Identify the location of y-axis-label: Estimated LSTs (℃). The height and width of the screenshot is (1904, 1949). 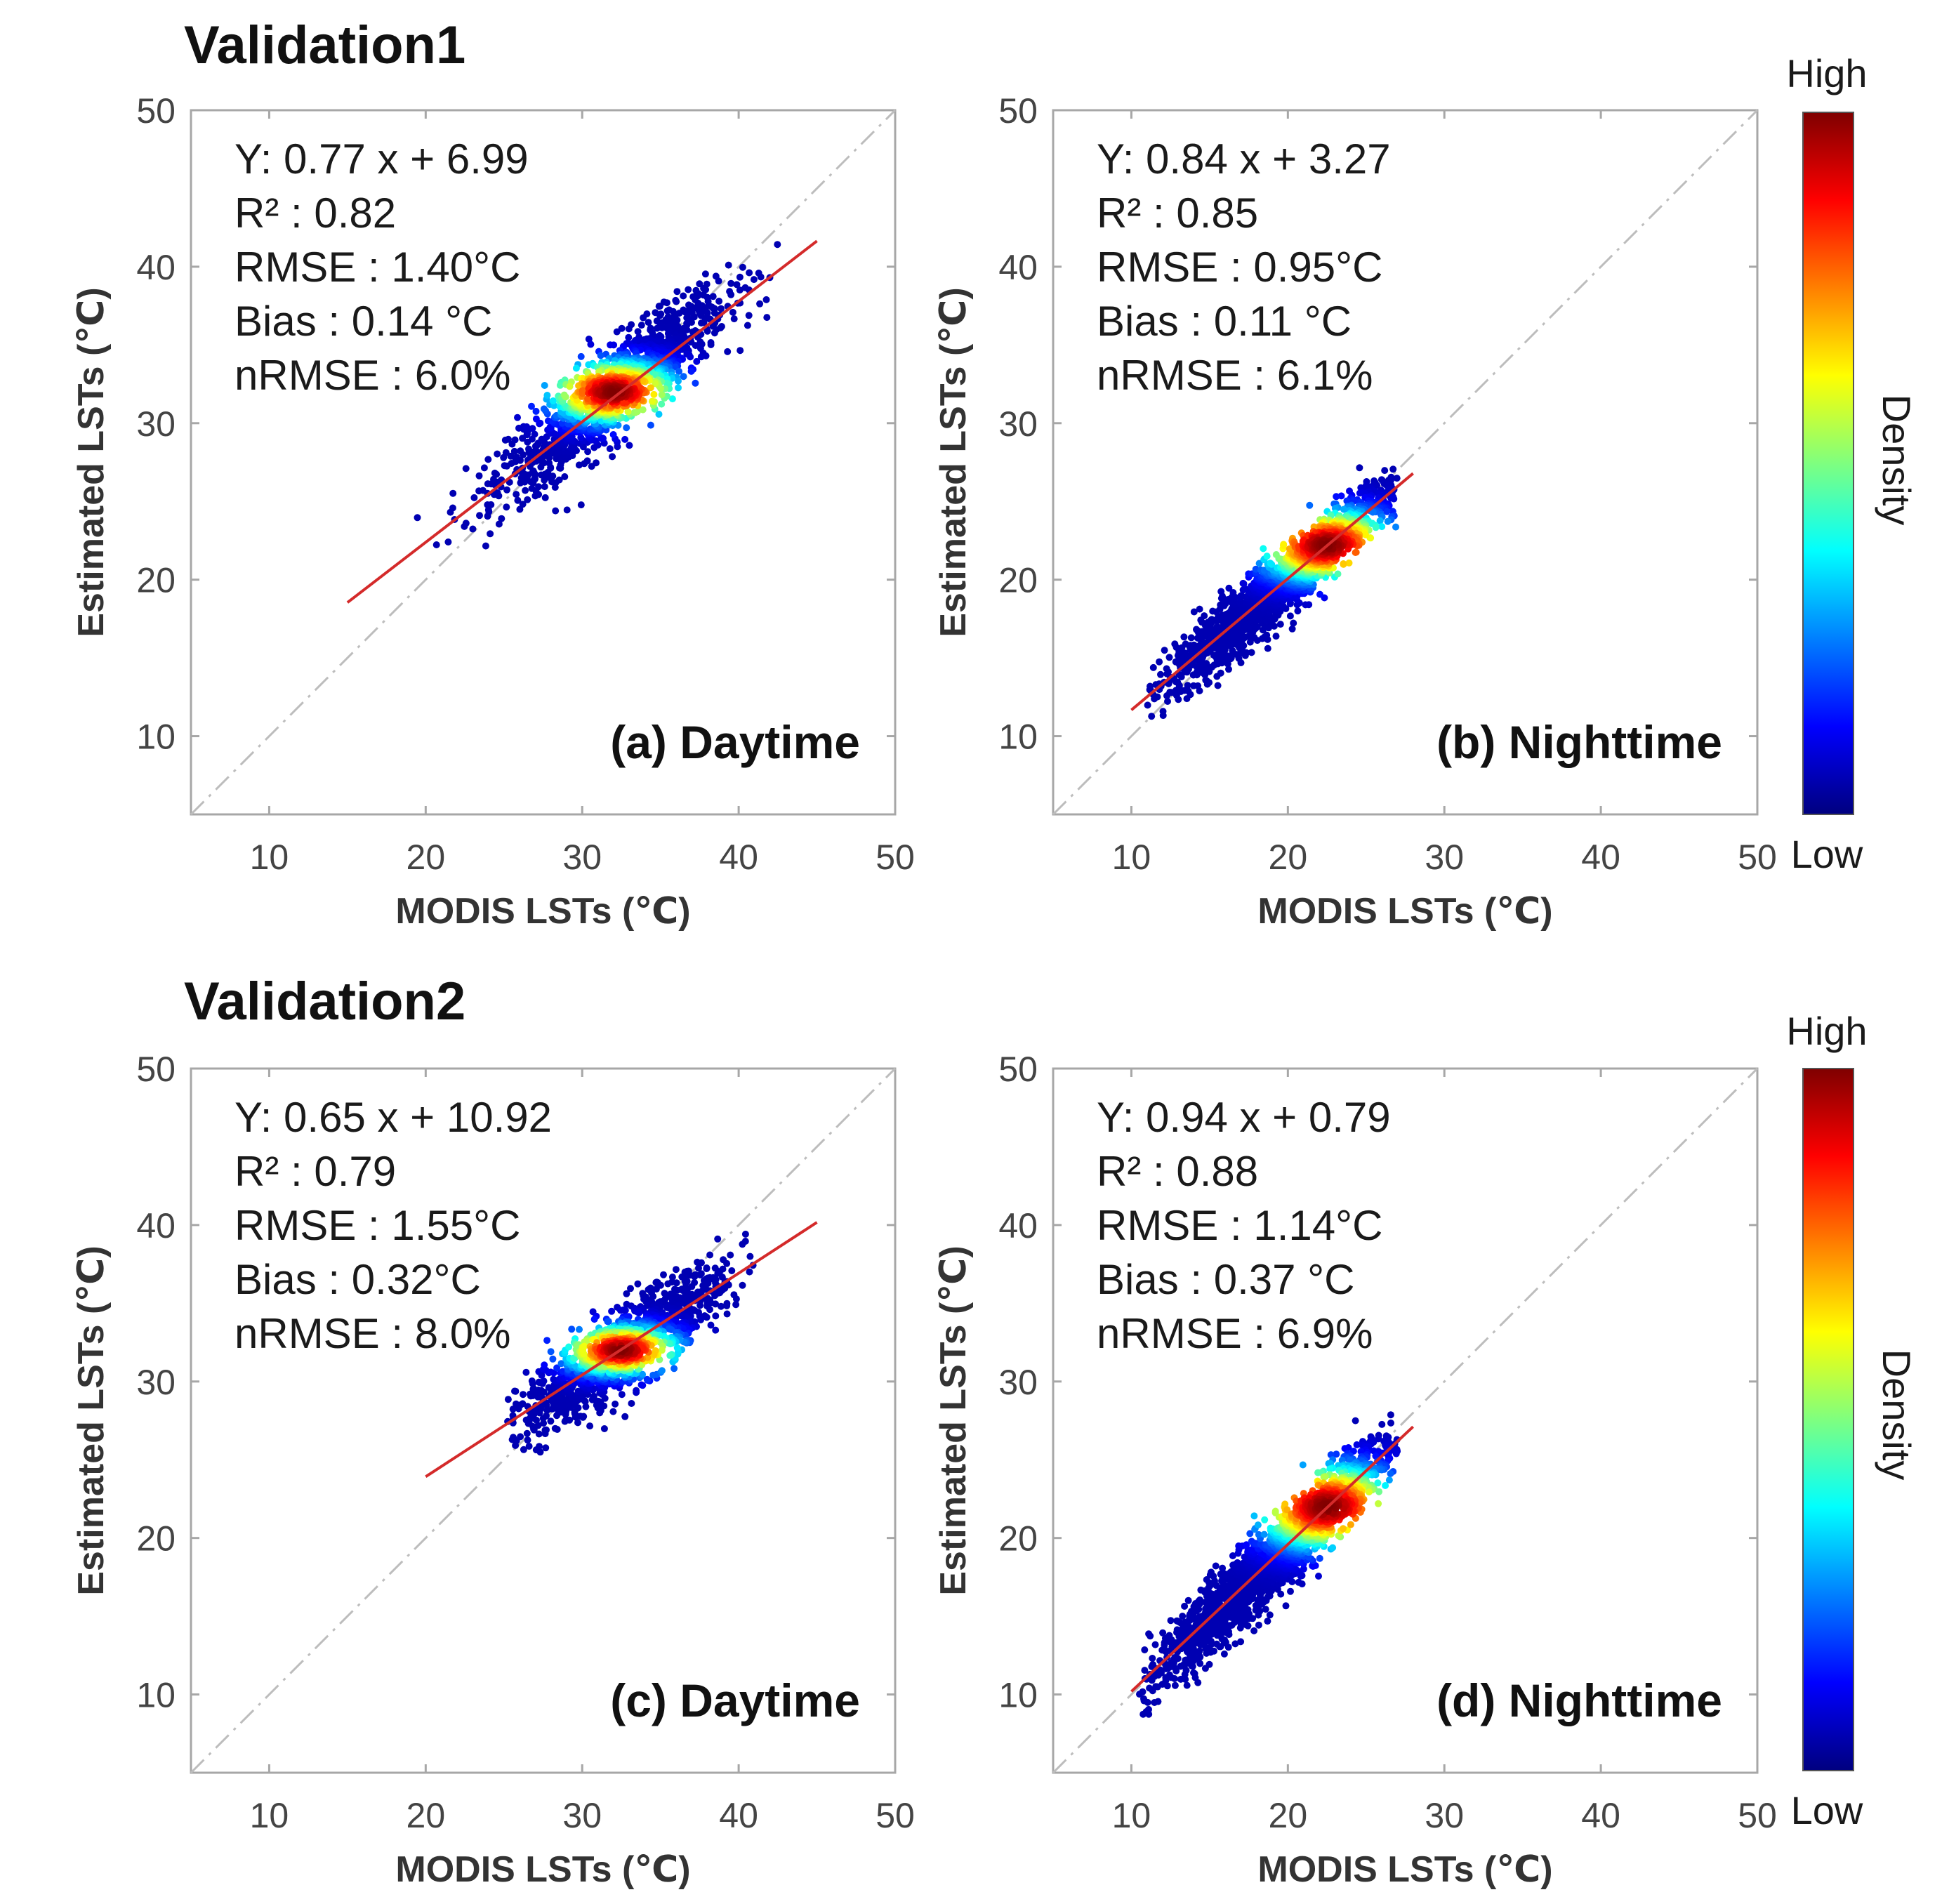
(953, 462).